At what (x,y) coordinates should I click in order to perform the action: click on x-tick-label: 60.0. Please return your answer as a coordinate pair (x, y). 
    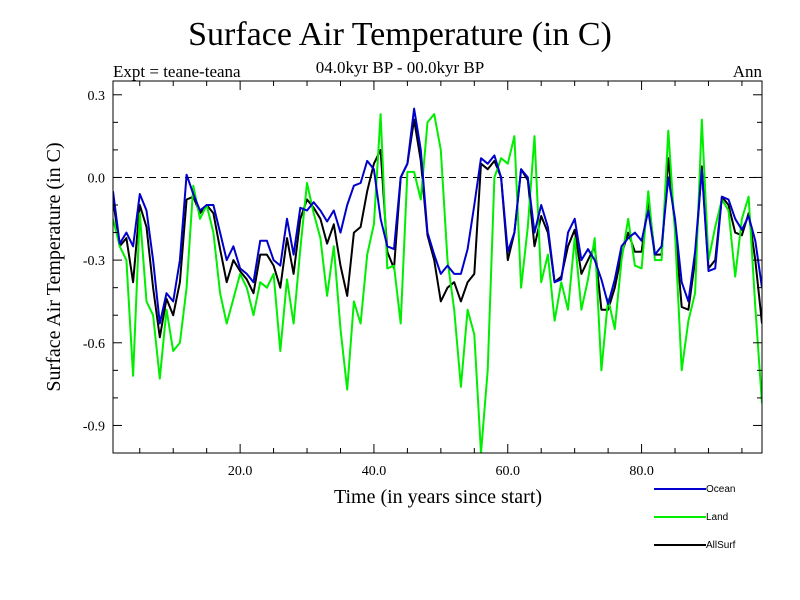
    Looking at the image, I should click on (508, 471).